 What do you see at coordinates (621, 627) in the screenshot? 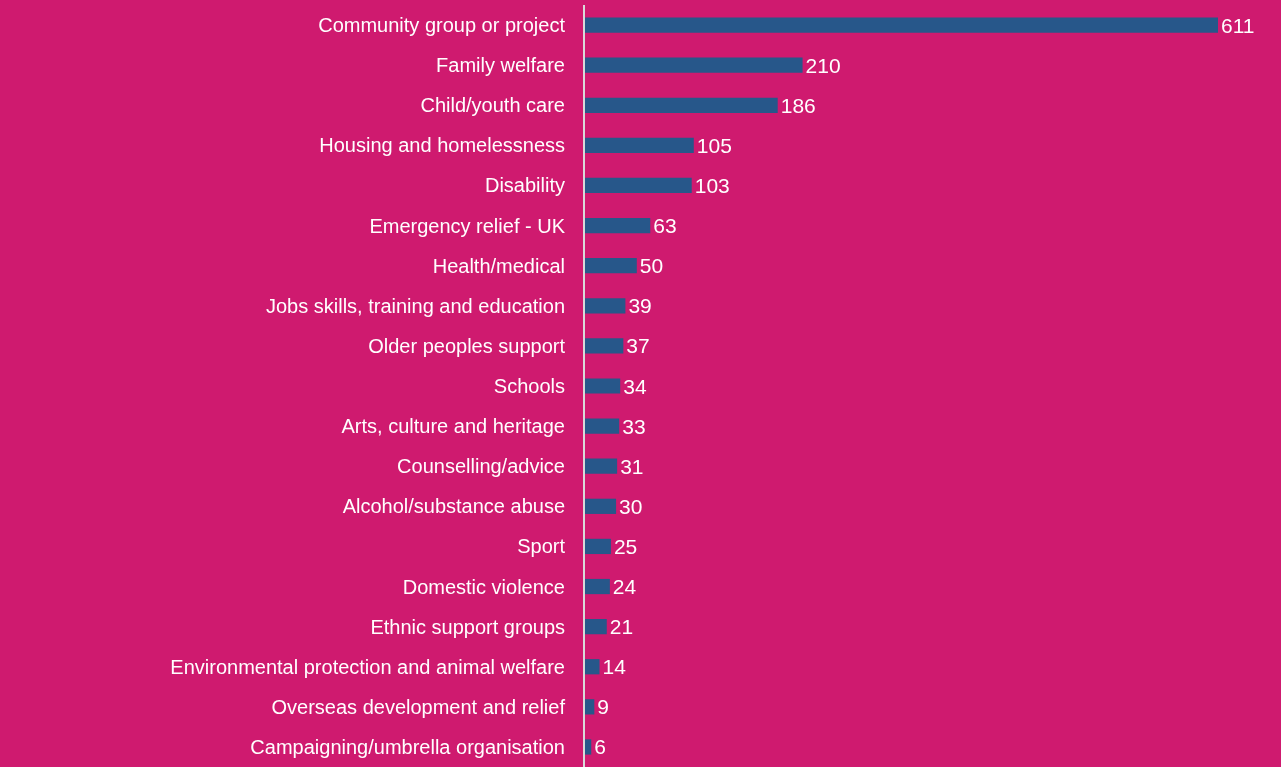
I see `data-label: 21` at bounding box center [621, 627].